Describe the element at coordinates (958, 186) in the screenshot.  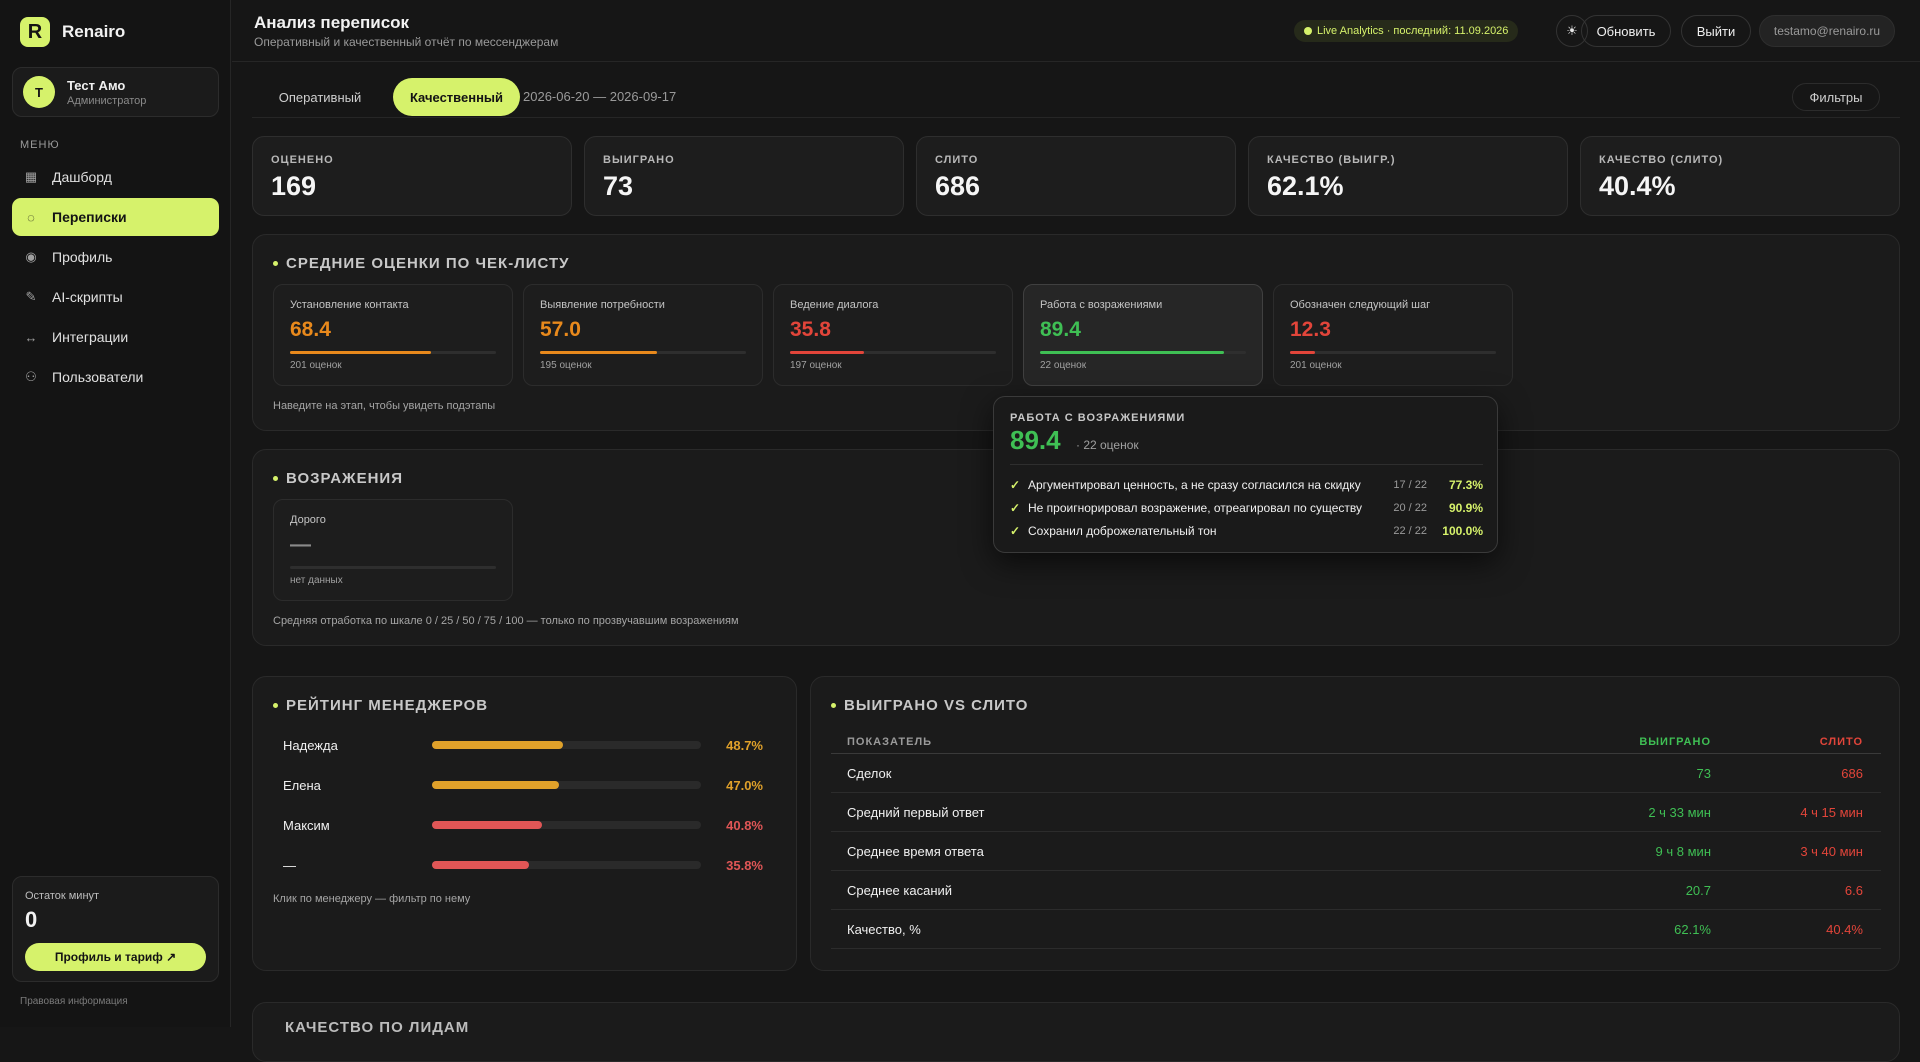
I see `stat-value: 686` at that location.